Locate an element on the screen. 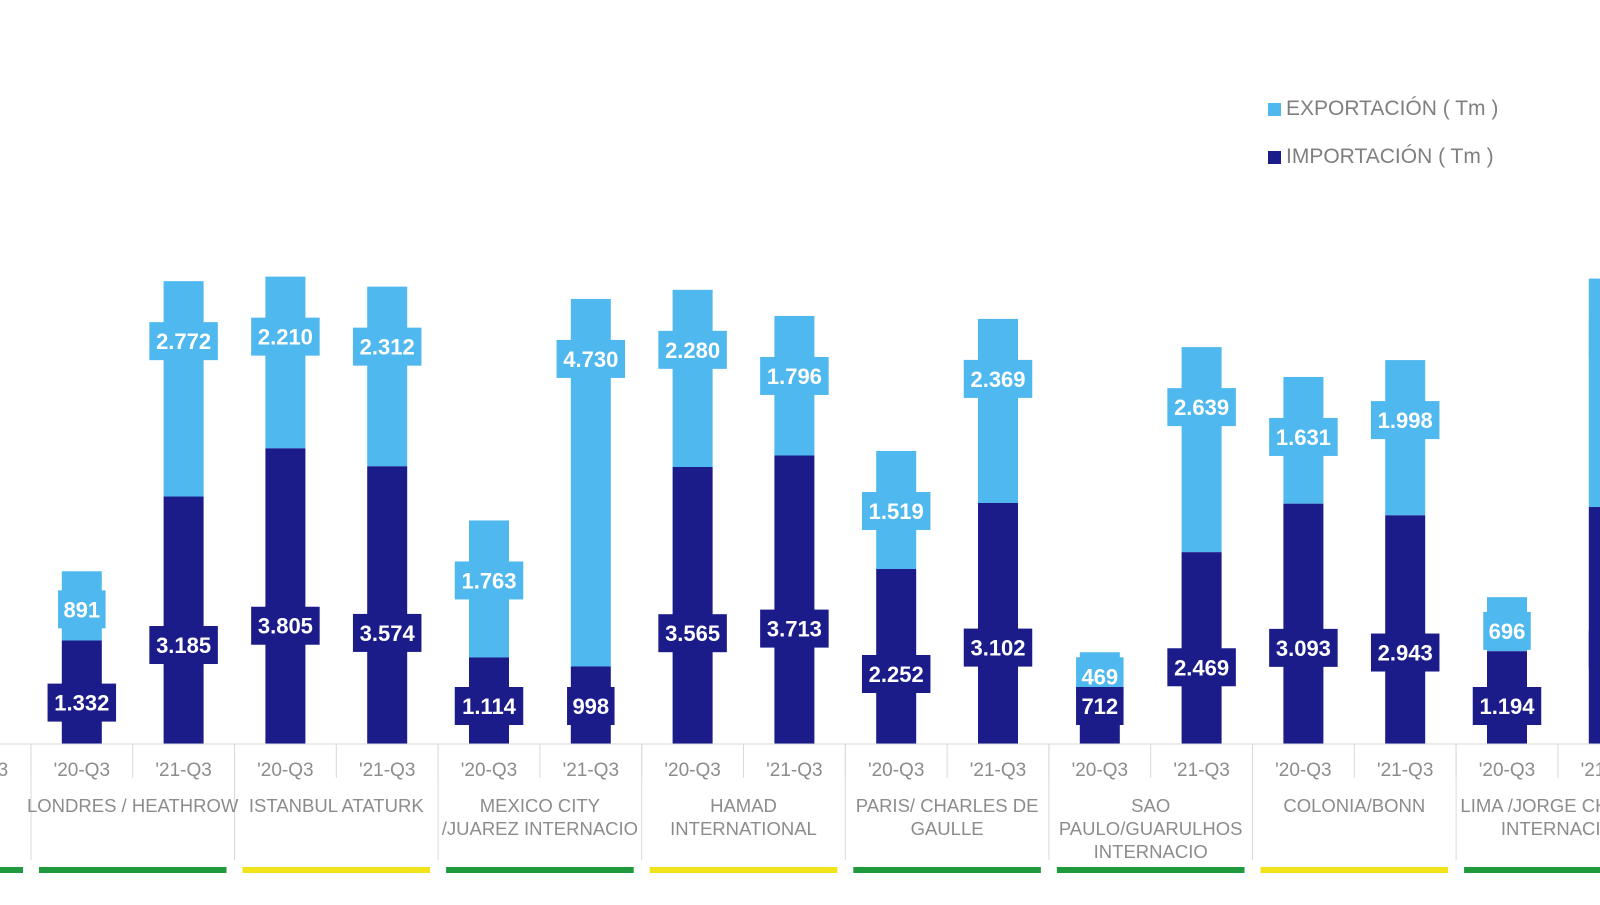  data-label-export: 2.312 is located at coordinates (387, 347).